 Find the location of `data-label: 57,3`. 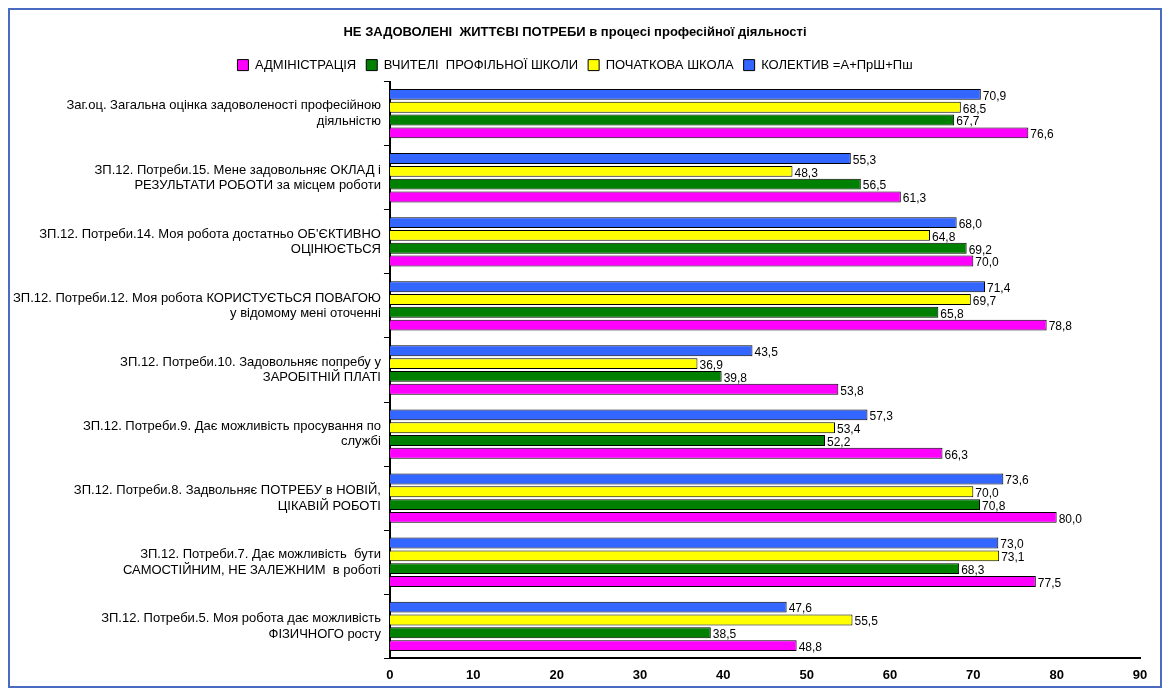

data-label: 57,3 is located at coordinates (881, 416).